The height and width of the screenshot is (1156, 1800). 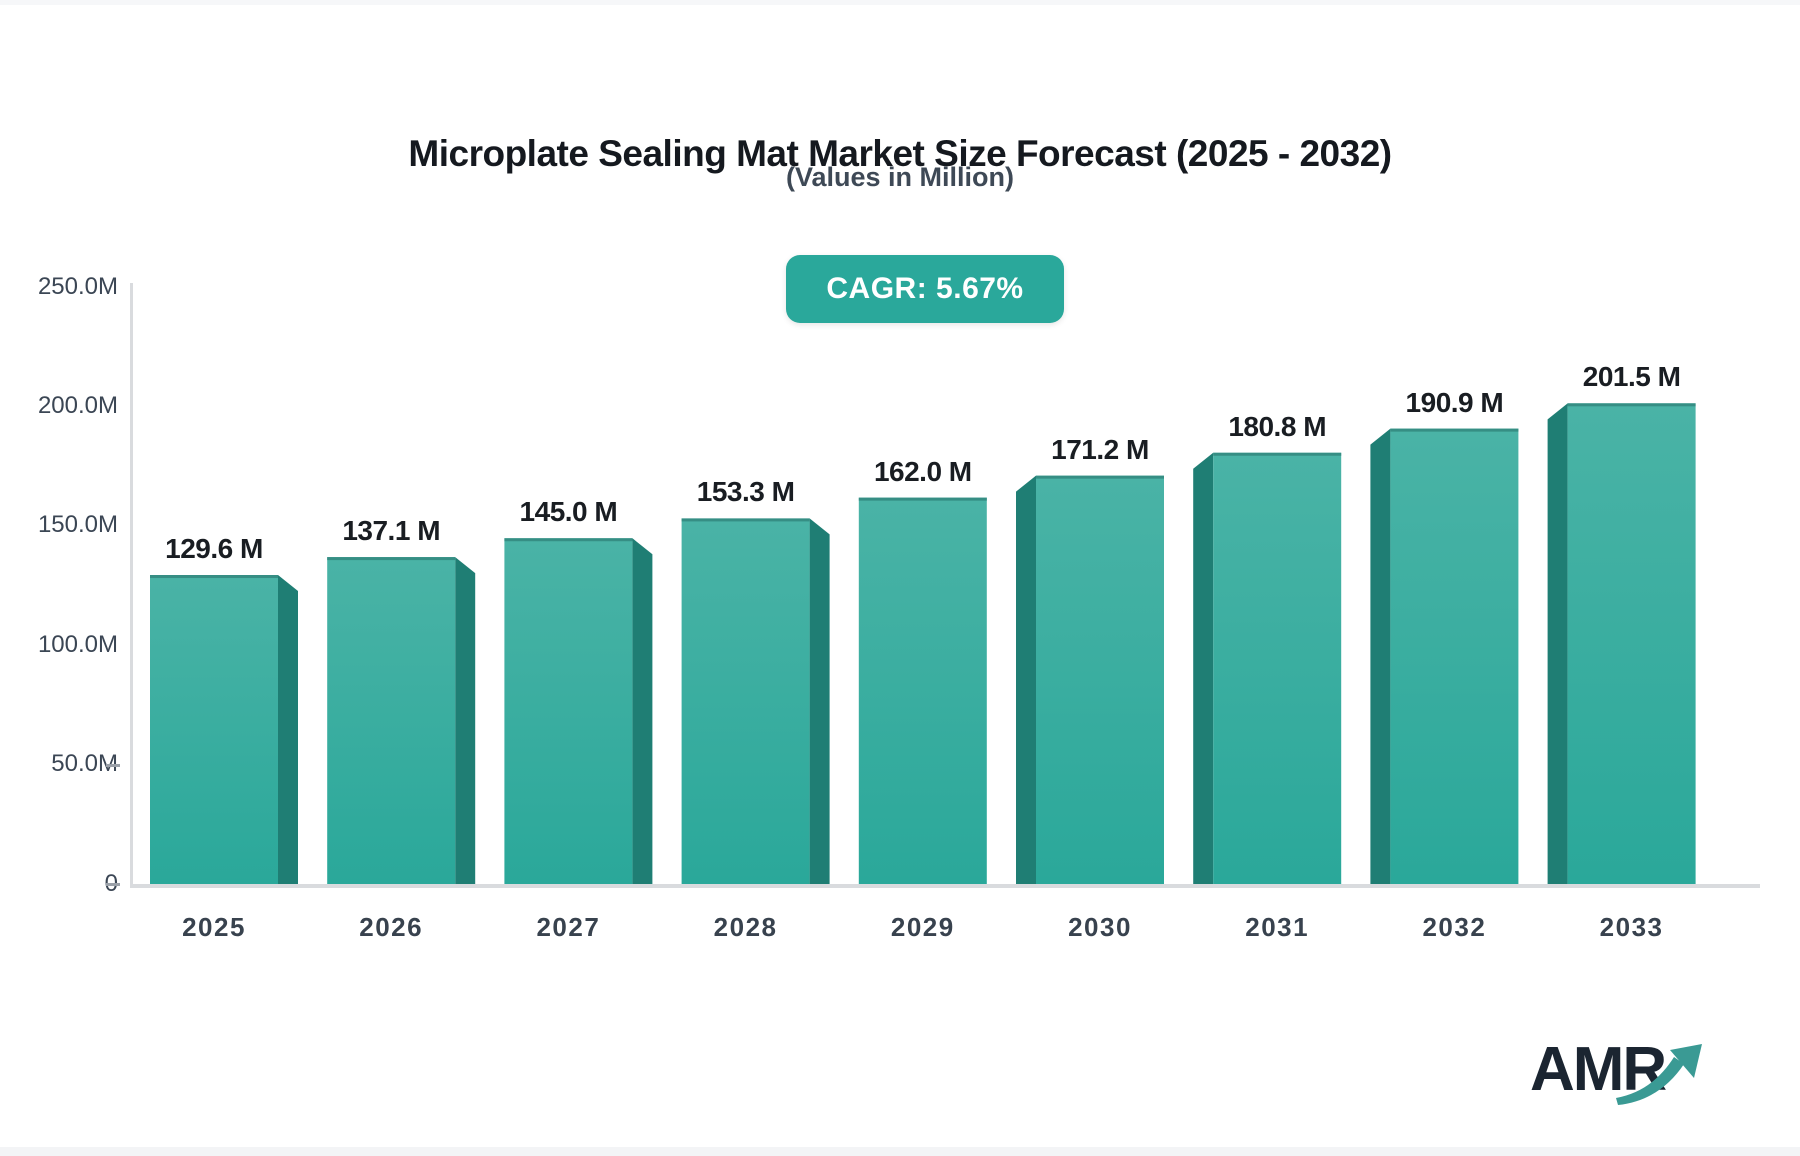 What do you see at coordinates (922, 927) in the screenshot?
I see `x-tick-label-2029: 2029` at bounding box center [922, 927].